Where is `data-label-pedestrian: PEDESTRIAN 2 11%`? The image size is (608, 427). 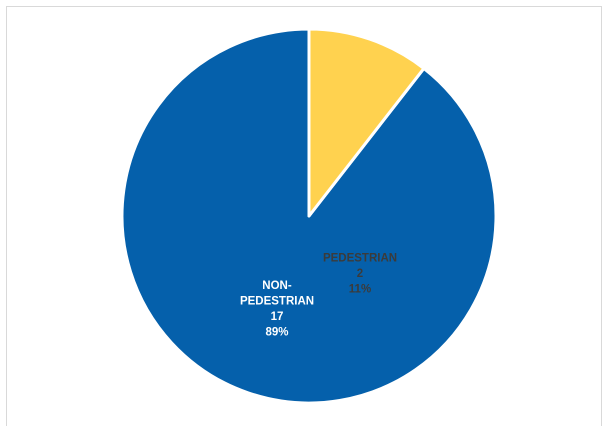 data-label-pedestrian: PEDESTRIAN 2 11% is located at coordinates (360, 274).